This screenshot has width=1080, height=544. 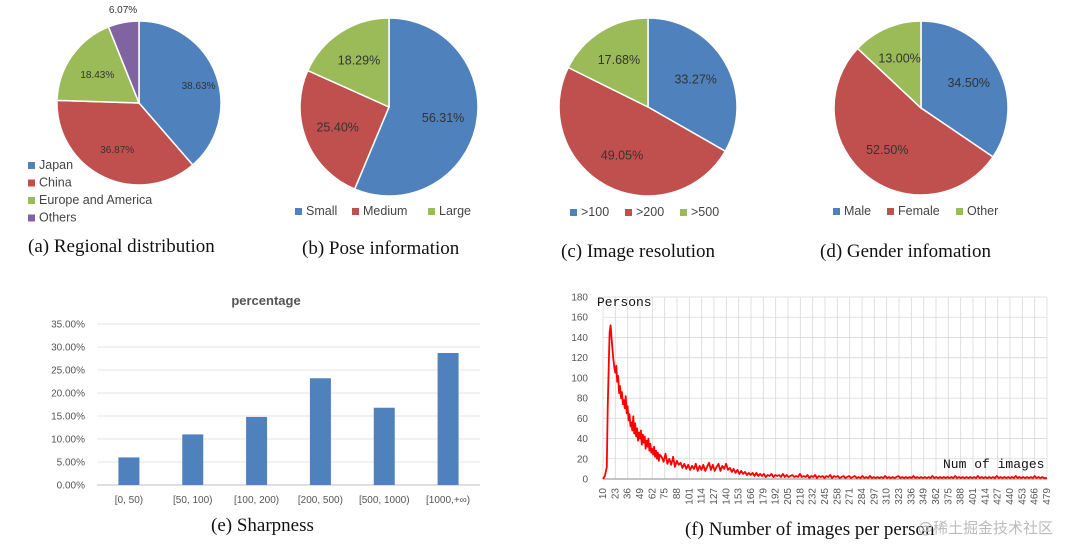 What do you see at coordinates (579, 318) in the screenshot?
I see `y-tick-label: 160` at bounding box center [579, 318].